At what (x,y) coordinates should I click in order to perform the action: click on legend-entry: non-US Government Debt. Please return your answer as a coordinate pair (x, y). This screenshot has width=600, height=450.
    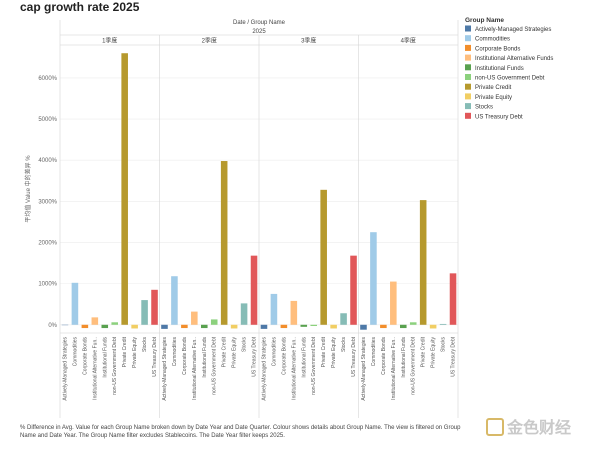
    Looking at the image, I should click on (510, 79).